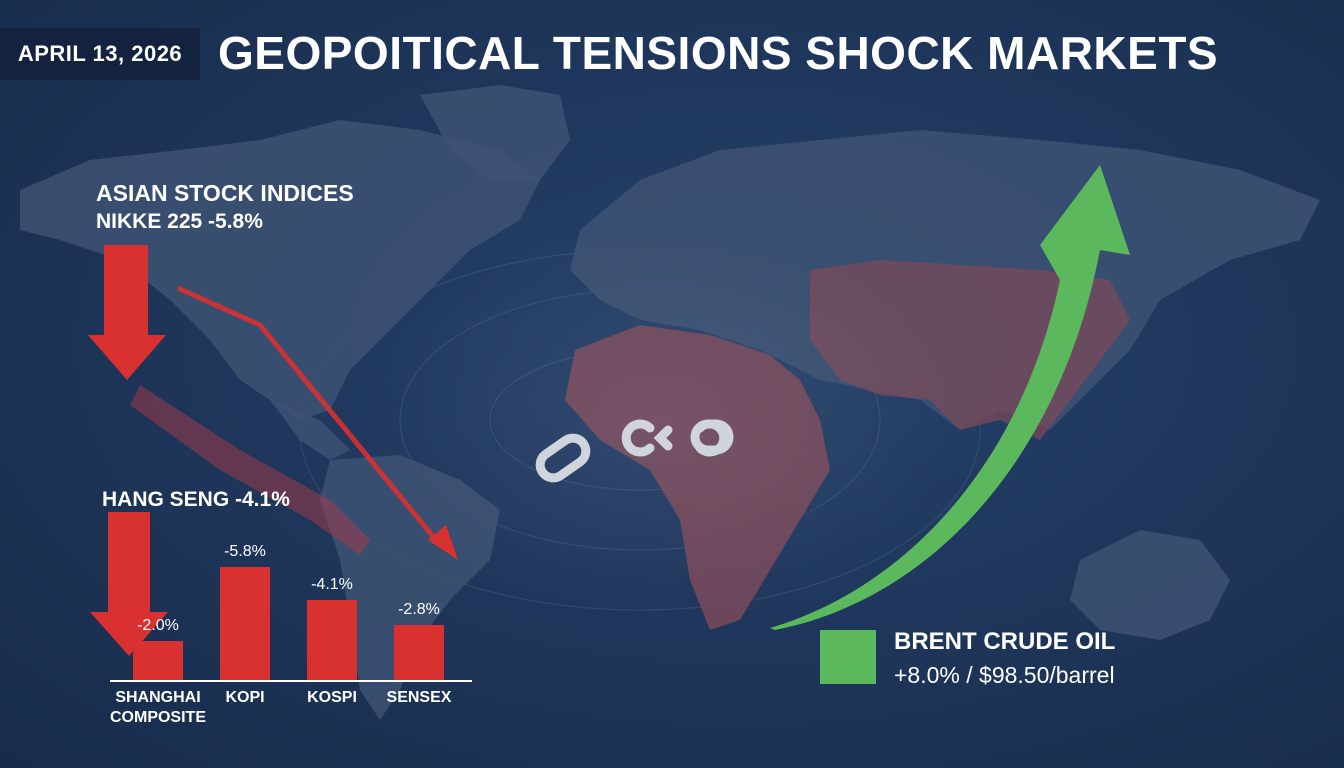 Image resolution: width=1344 pixels, height=768 pixels. I want to click on chart-baseline, so click(291, 681).